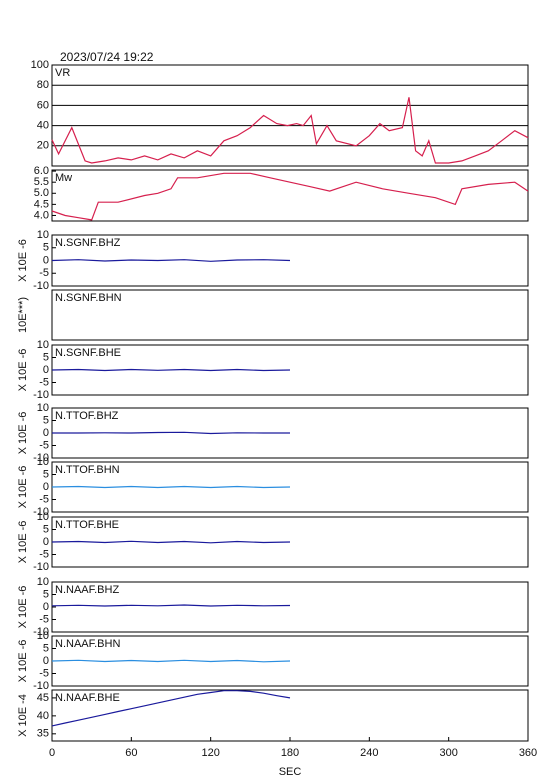 The image size is (554, 781). Describe the element at coordinates (290, 772) in the screenshot. I see `x-axis-label: SEC` at that location.